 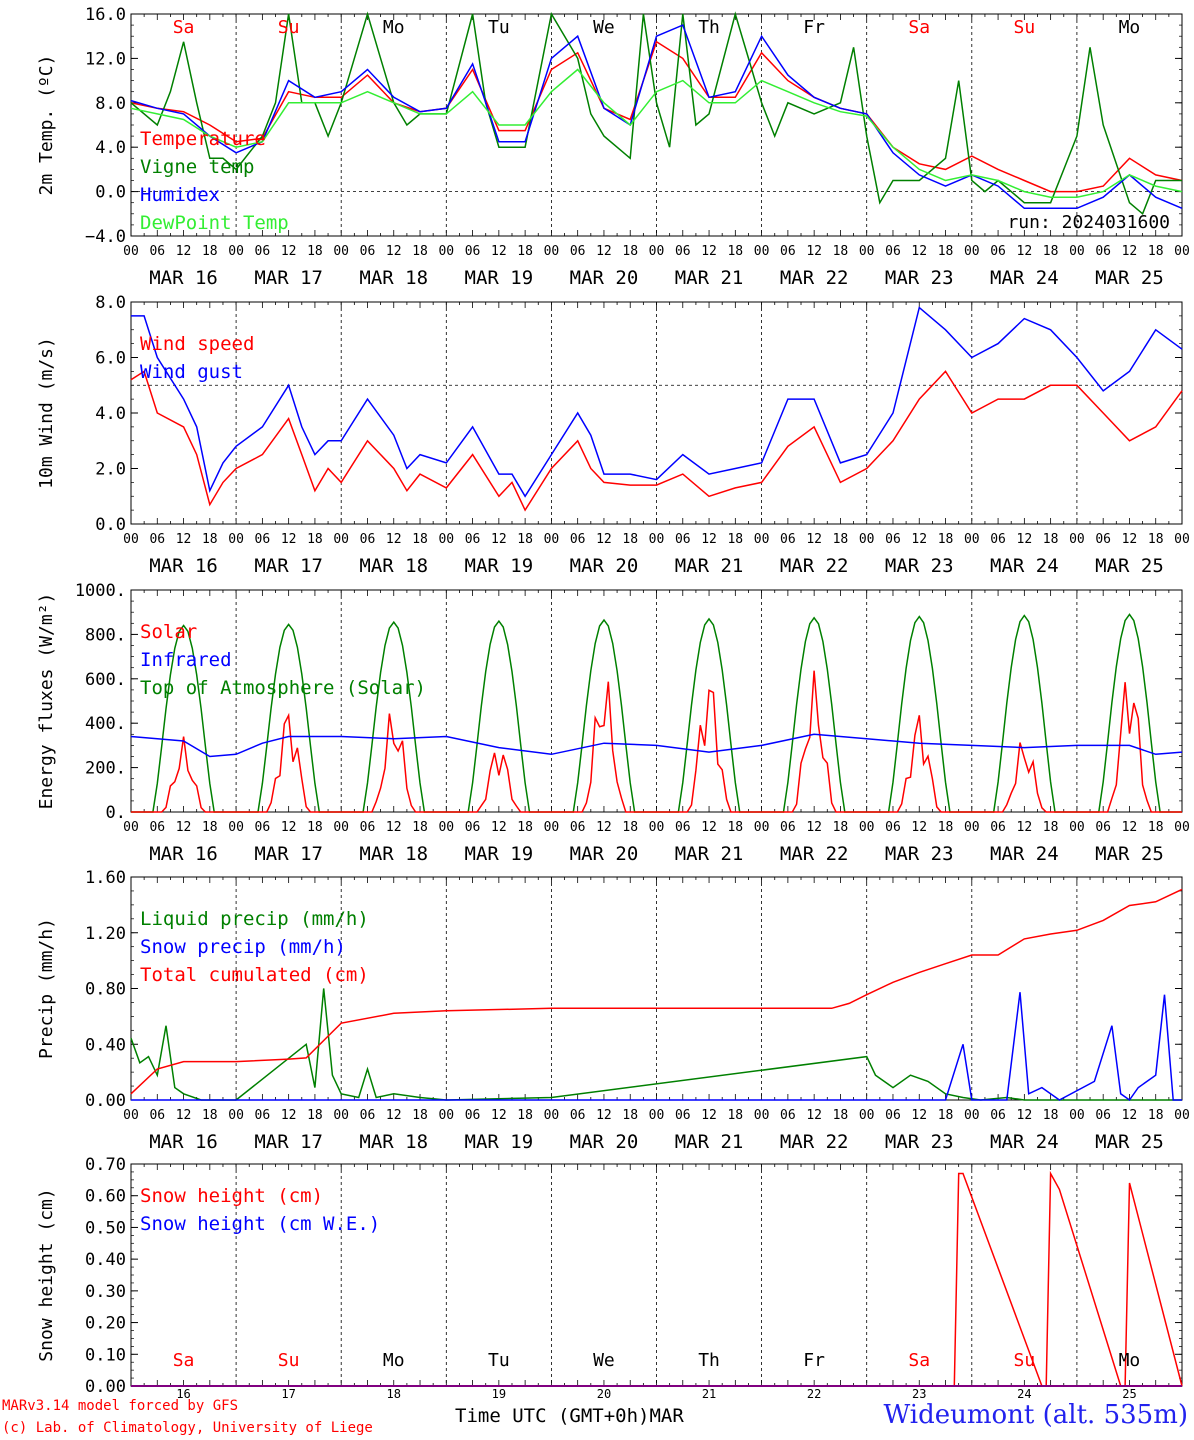 What do you see at coordinates (100, 591) in the screenshot?
I see `y-tick-label: 1000.` at bounding box center [100, 591].